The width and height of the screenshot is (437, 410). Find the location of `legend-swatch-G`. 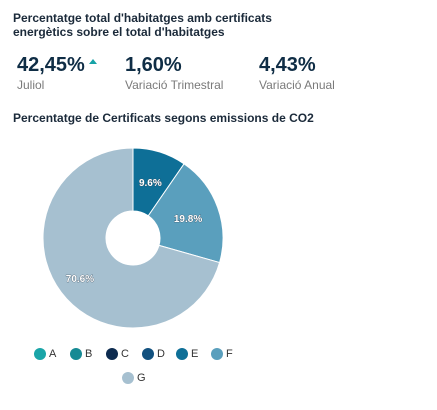

legend-swatch-G is located at coordinates (128, 378).